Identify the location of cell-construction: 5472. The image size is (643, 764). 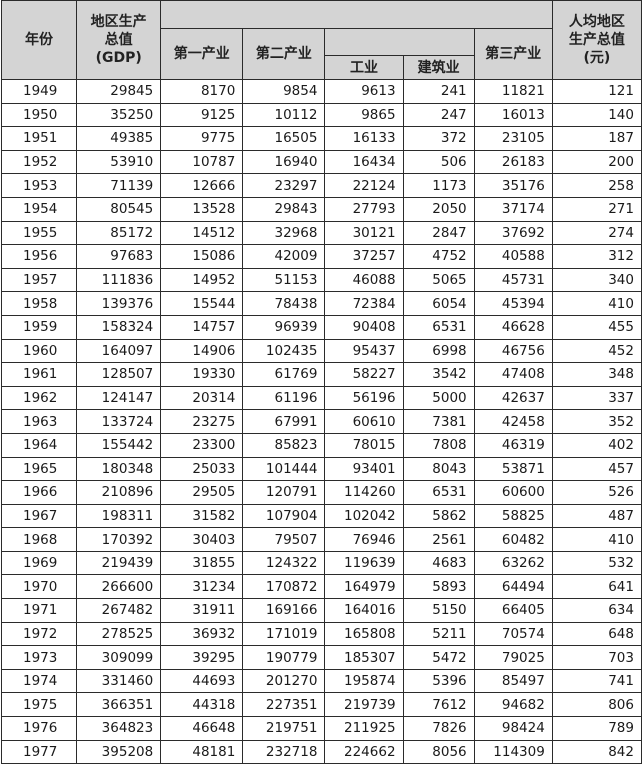
(438, 657).